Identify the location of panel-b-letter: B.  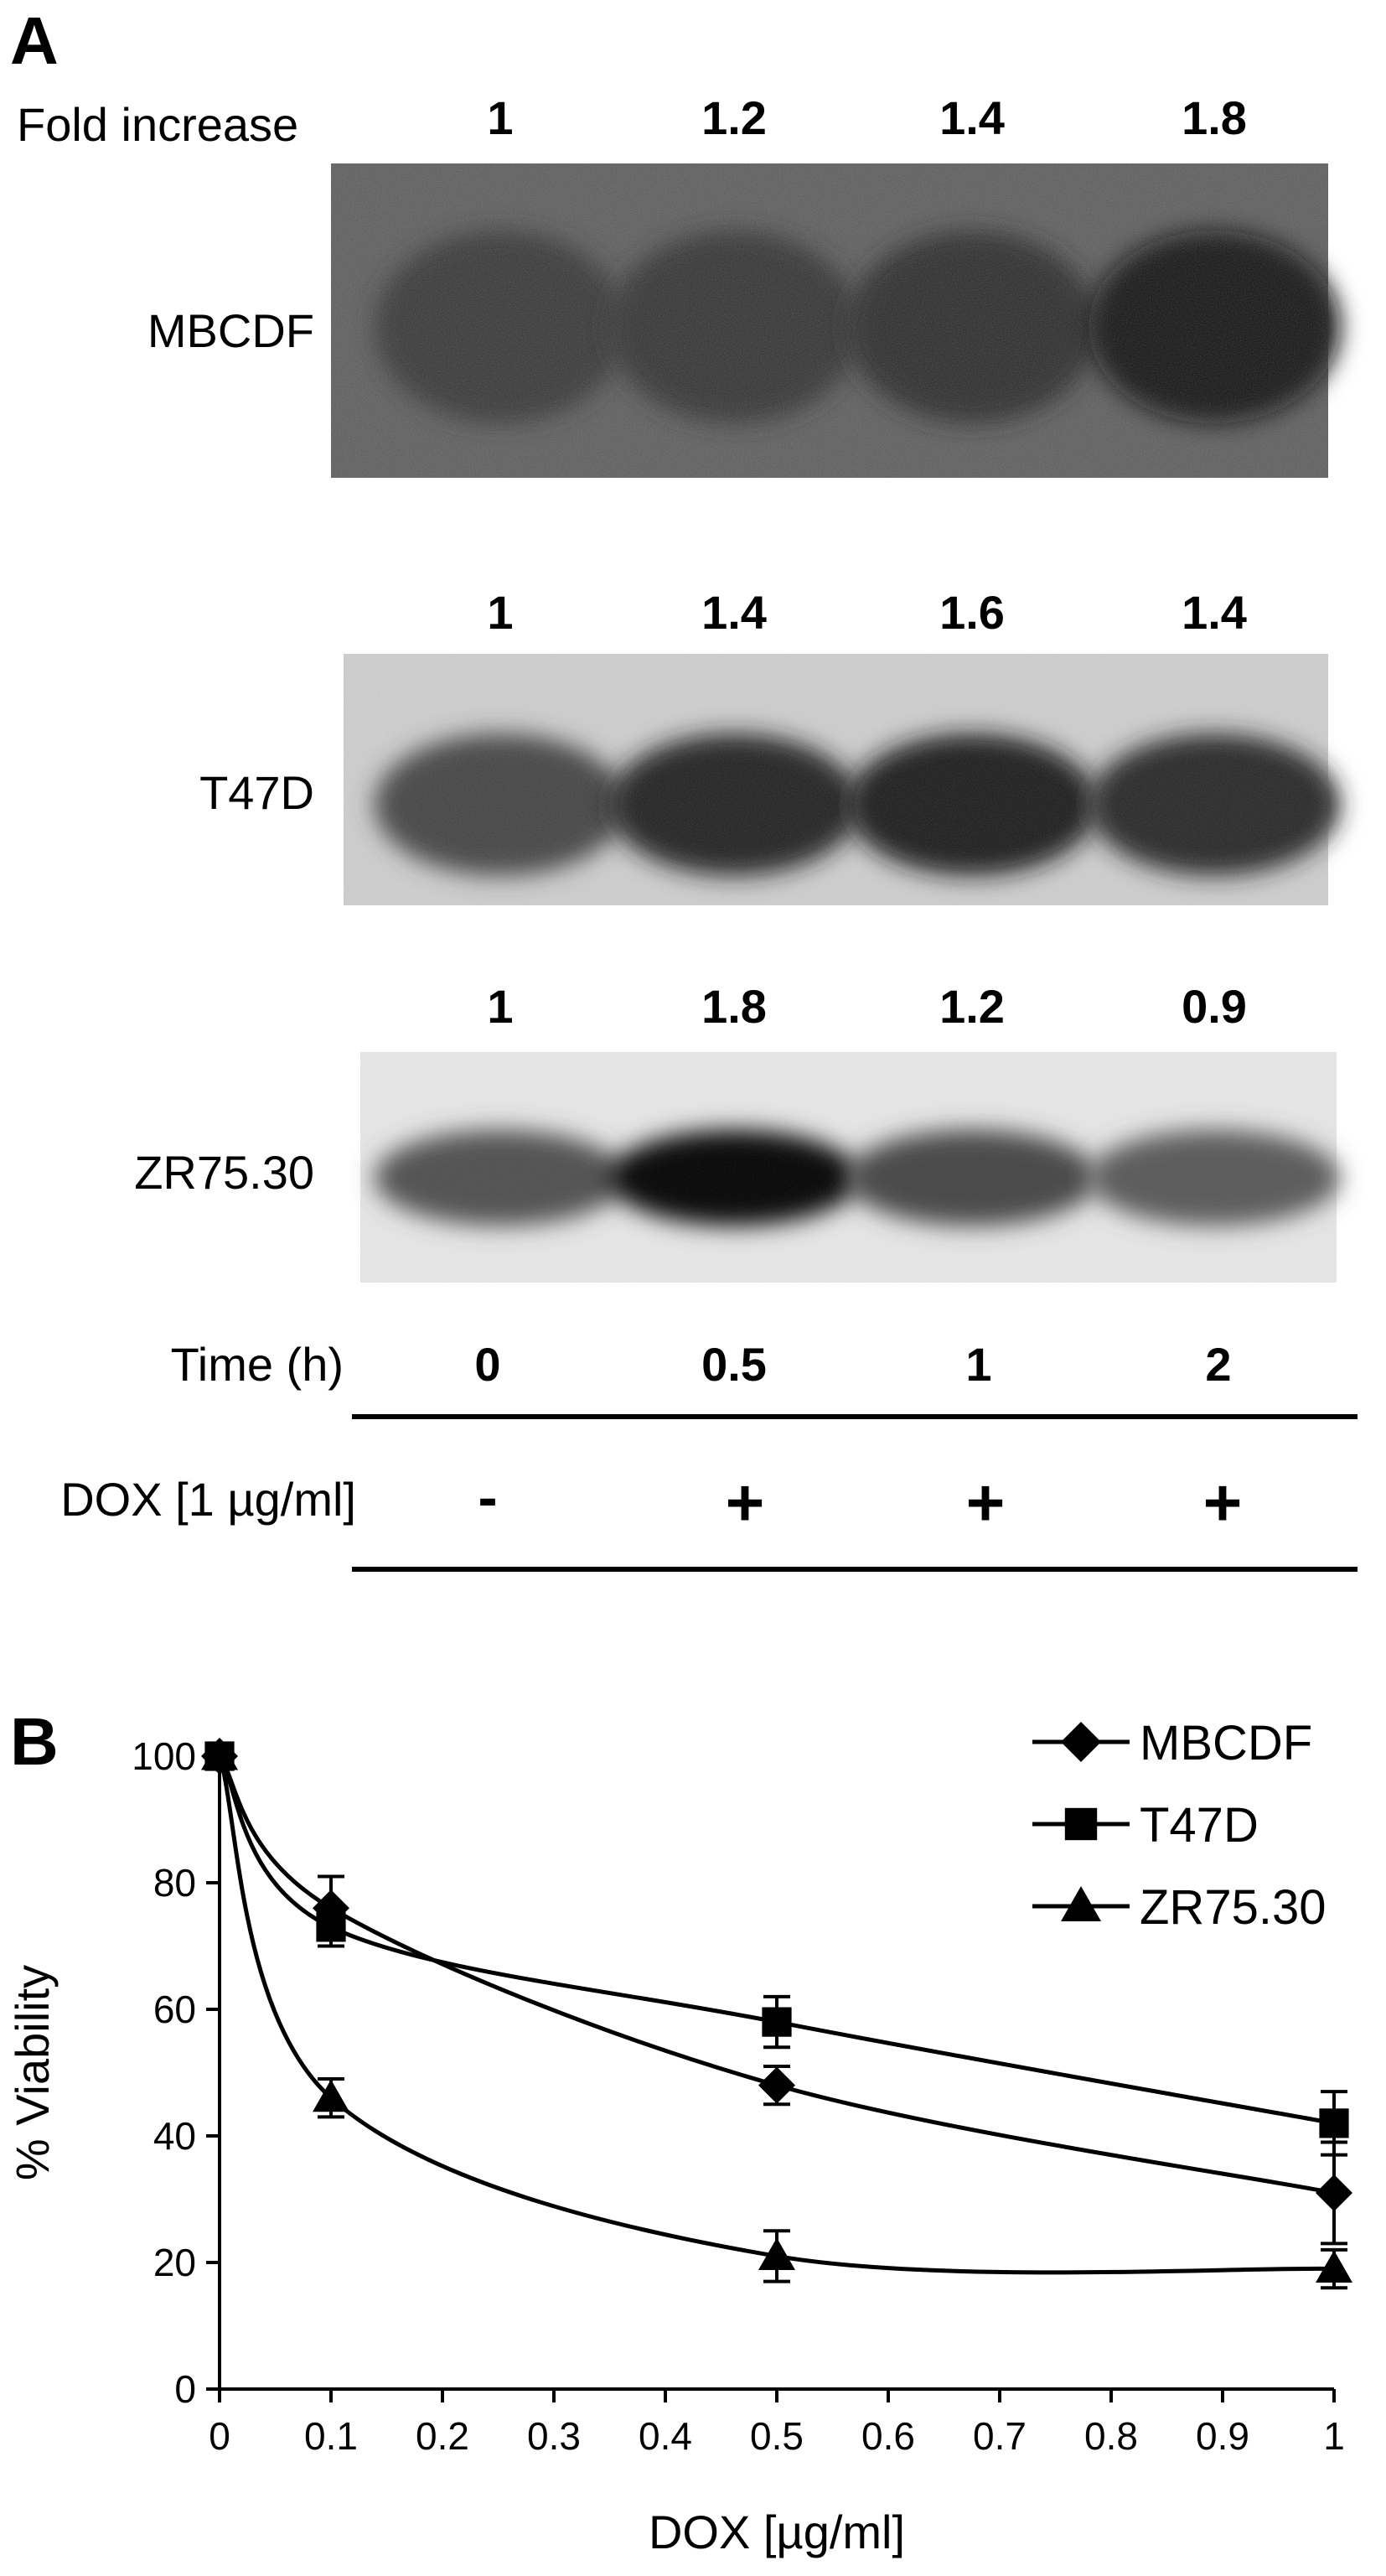
(34, 1742).